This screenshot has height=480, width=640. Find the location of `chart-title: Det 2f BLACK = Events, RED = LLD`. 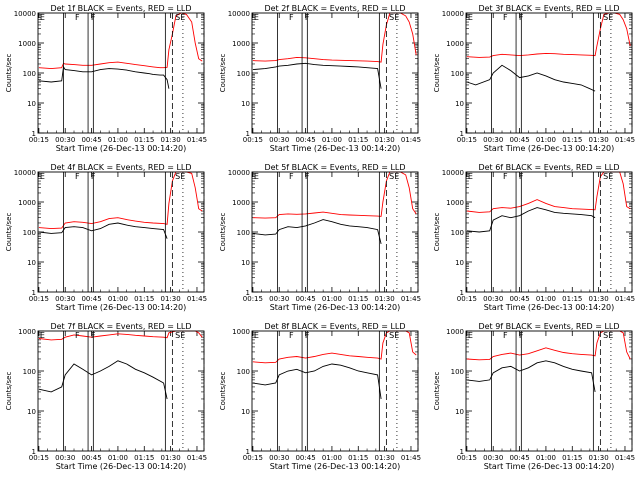

chart-title: Det 2f BLACK = Events, RED = LLD is located at coordinates (334, 8).